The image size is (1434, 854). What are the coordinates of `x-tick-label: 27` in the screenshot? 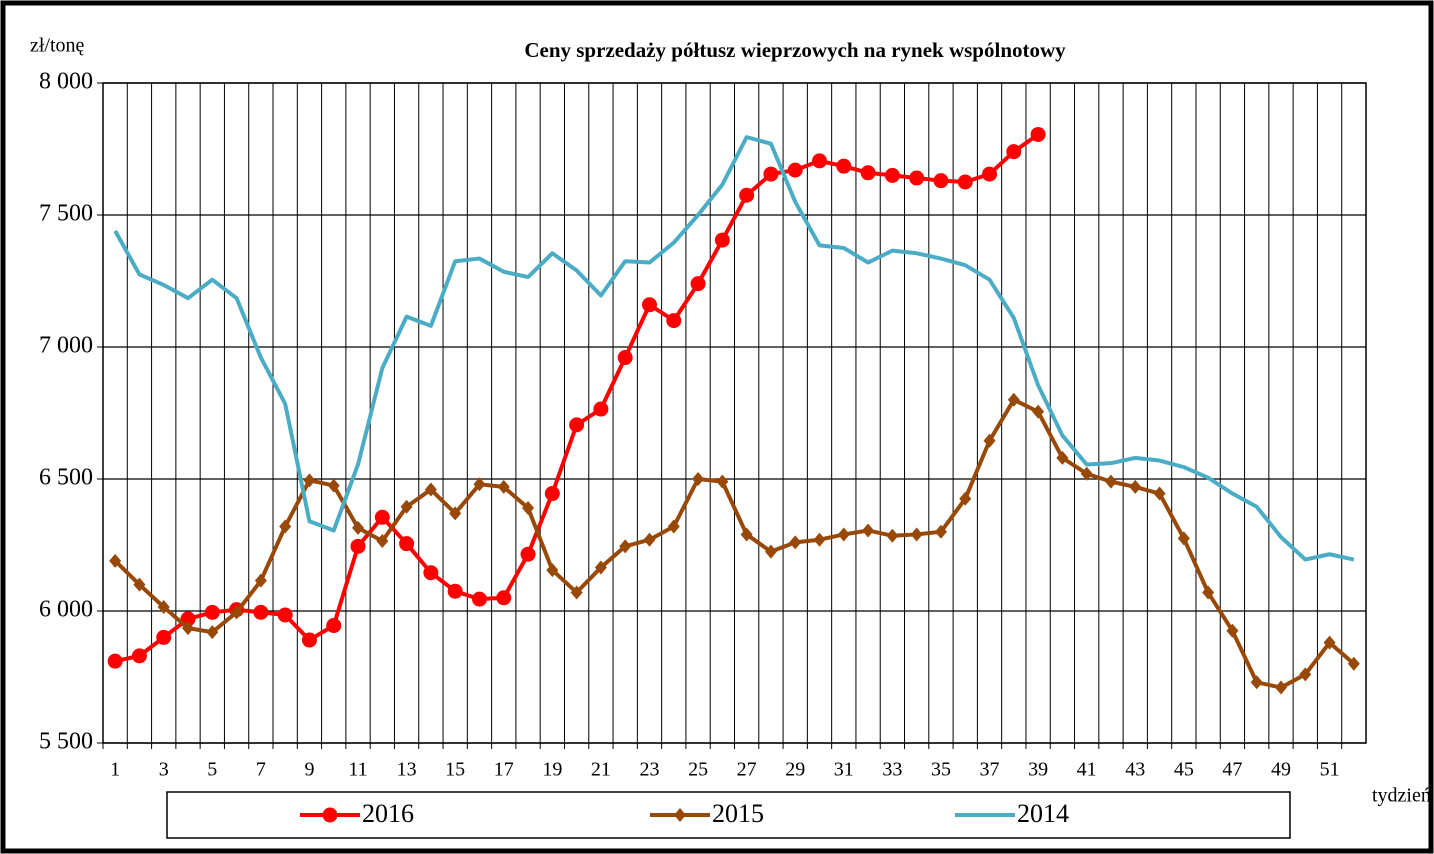 It's located at (747, 770).